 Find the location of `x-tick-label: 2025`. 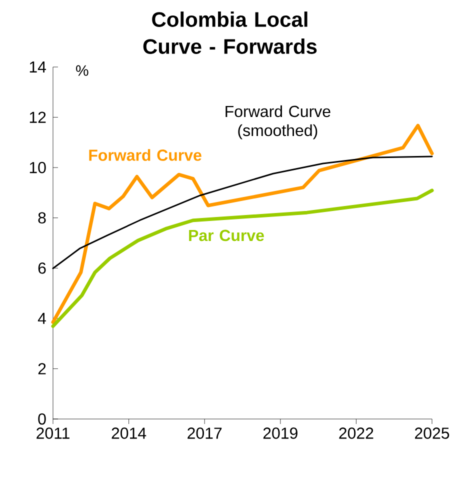

x-tick-label: 2025 is located at coordinates (432, 433).